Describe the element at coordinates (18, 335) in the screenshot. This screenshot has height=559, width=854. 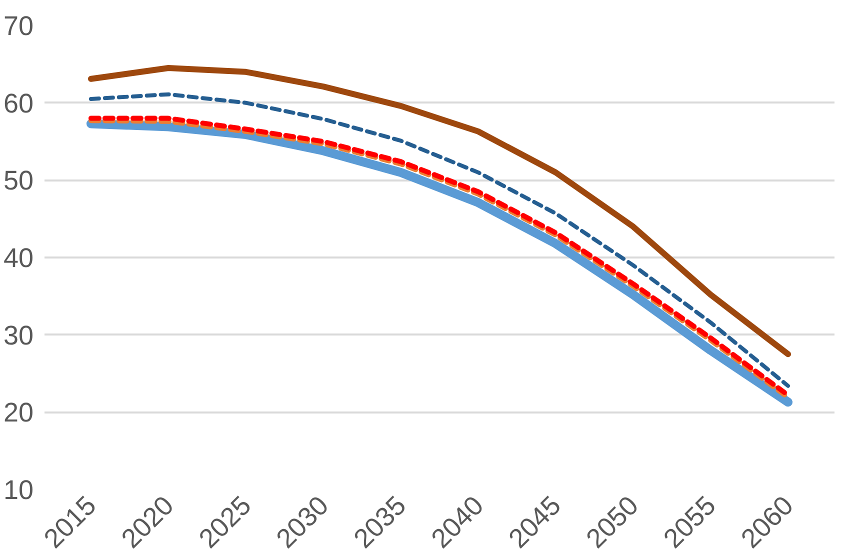
I see `y-tick-label: 30` at that location.